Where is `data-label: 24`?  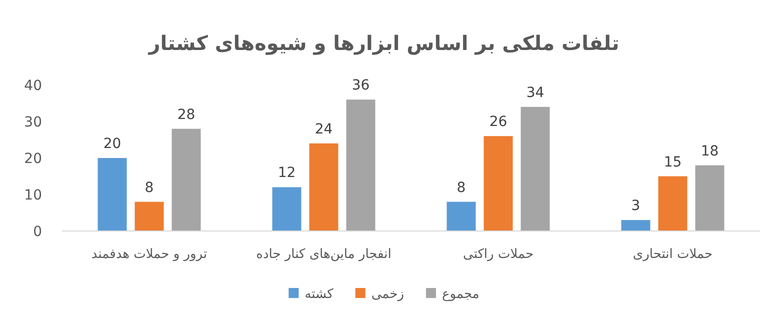 data-label: 24 is located at coordinates (323, 129).